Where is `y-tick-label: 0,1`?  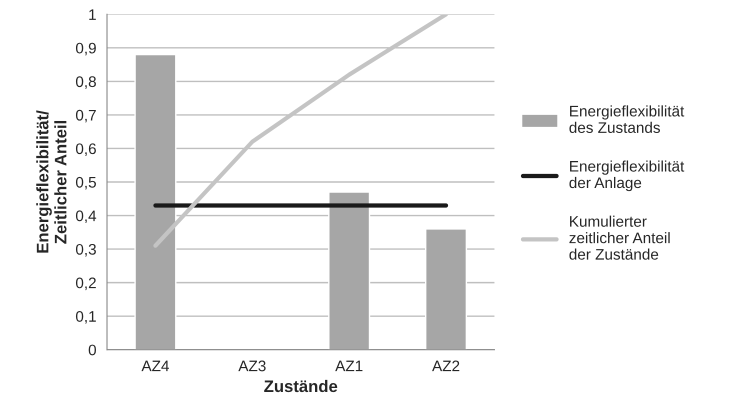
y-tick-label: 0,1 is located at coordinates (86, 317).